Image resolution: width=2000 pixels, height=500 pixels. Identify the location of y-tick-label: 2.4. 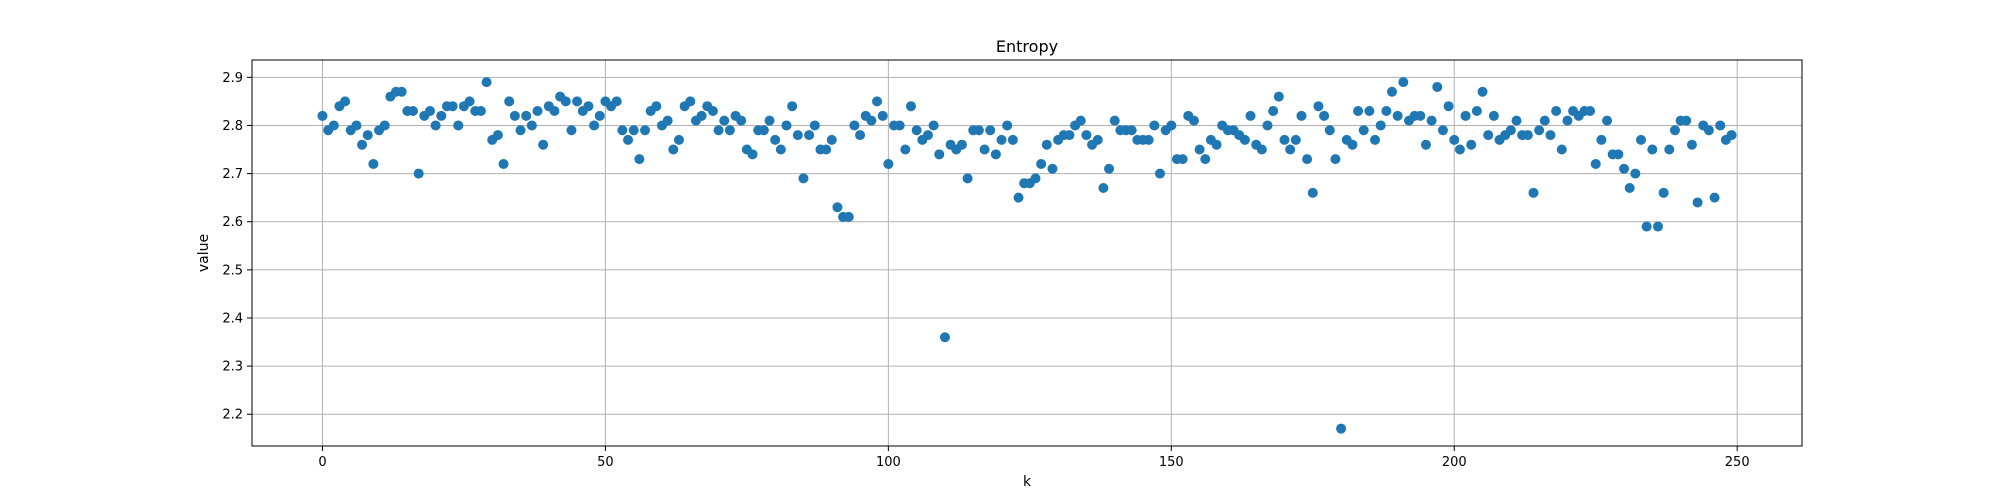
(232, 318).